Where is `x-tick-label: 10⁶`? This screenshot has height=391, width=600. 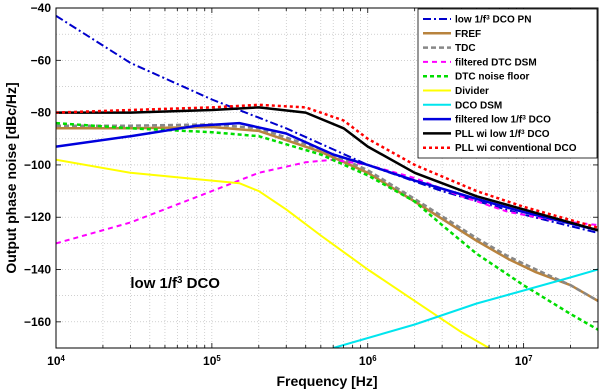
x-tick-label: 10⁶ is located at coordinates (368, 361).